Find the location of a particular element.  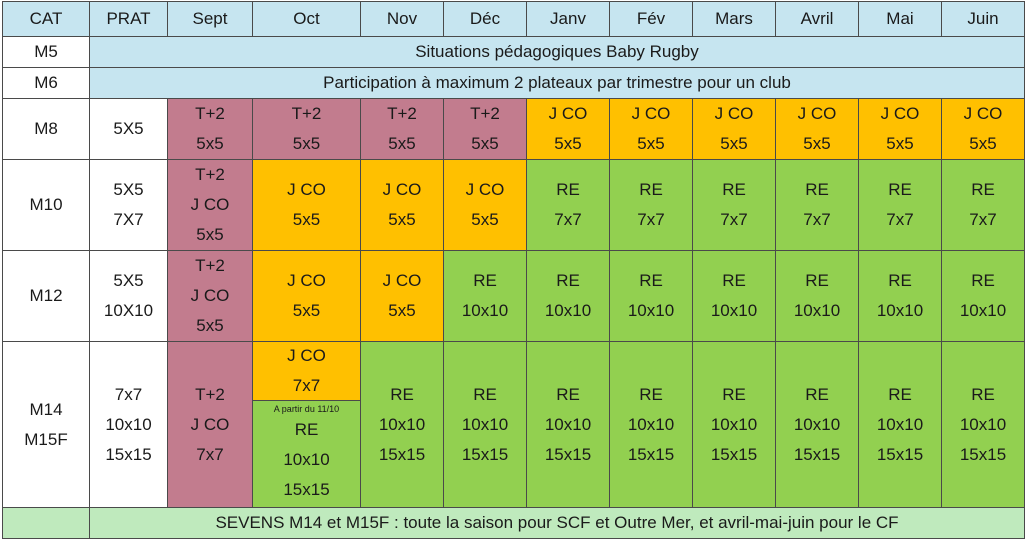

month-cell: T+2 5x5 is located at coordinates (210, 129).